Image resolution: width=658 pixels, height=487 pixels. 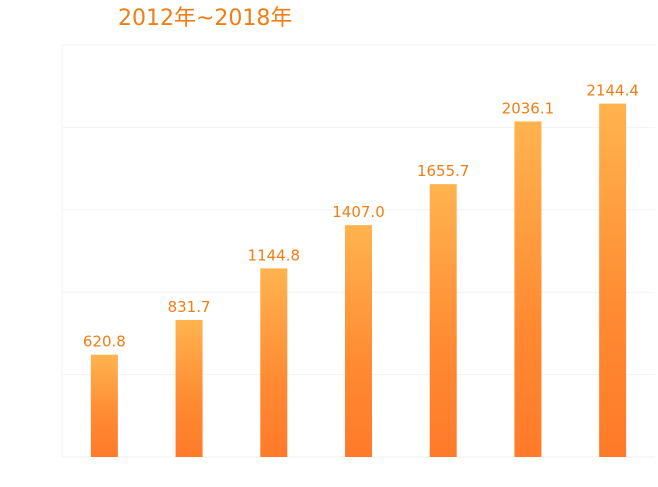 I want to click on value-label: 1144.8, so click(x=274, y=255).